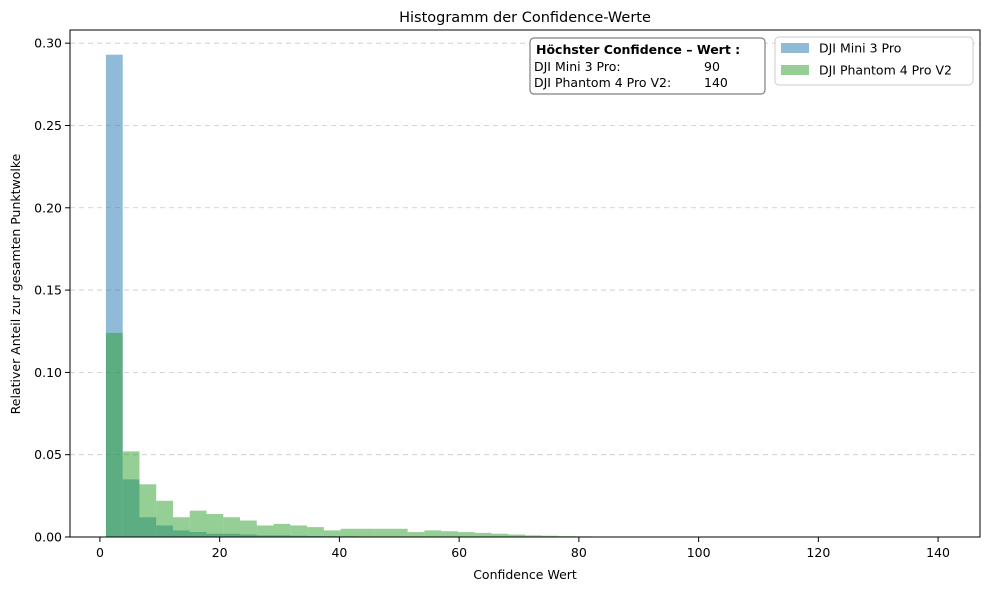  I want to click on legend-label-mini3pro: DJI Mini 3 Pro, so click(860, 48).